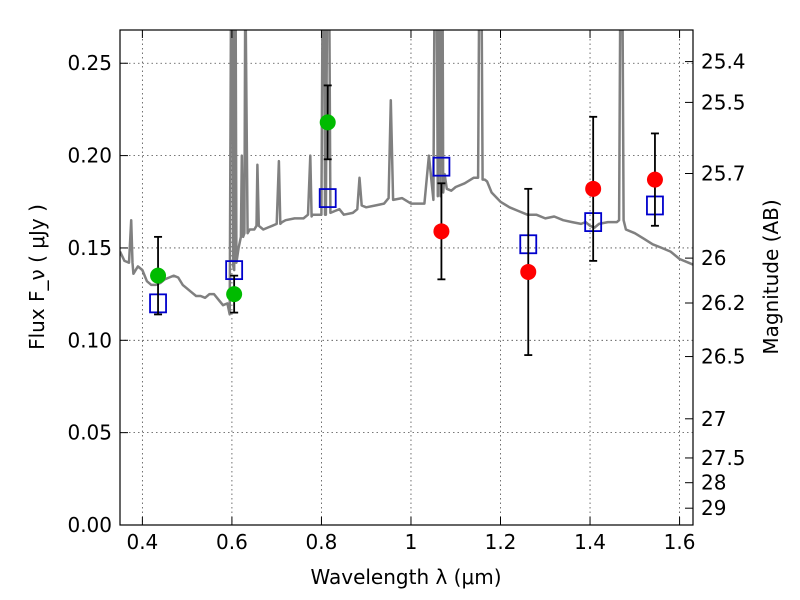  Describe the element at coordinates (89, 156) in the screenshot. I see `y-tick-label: 0.20` at that location.